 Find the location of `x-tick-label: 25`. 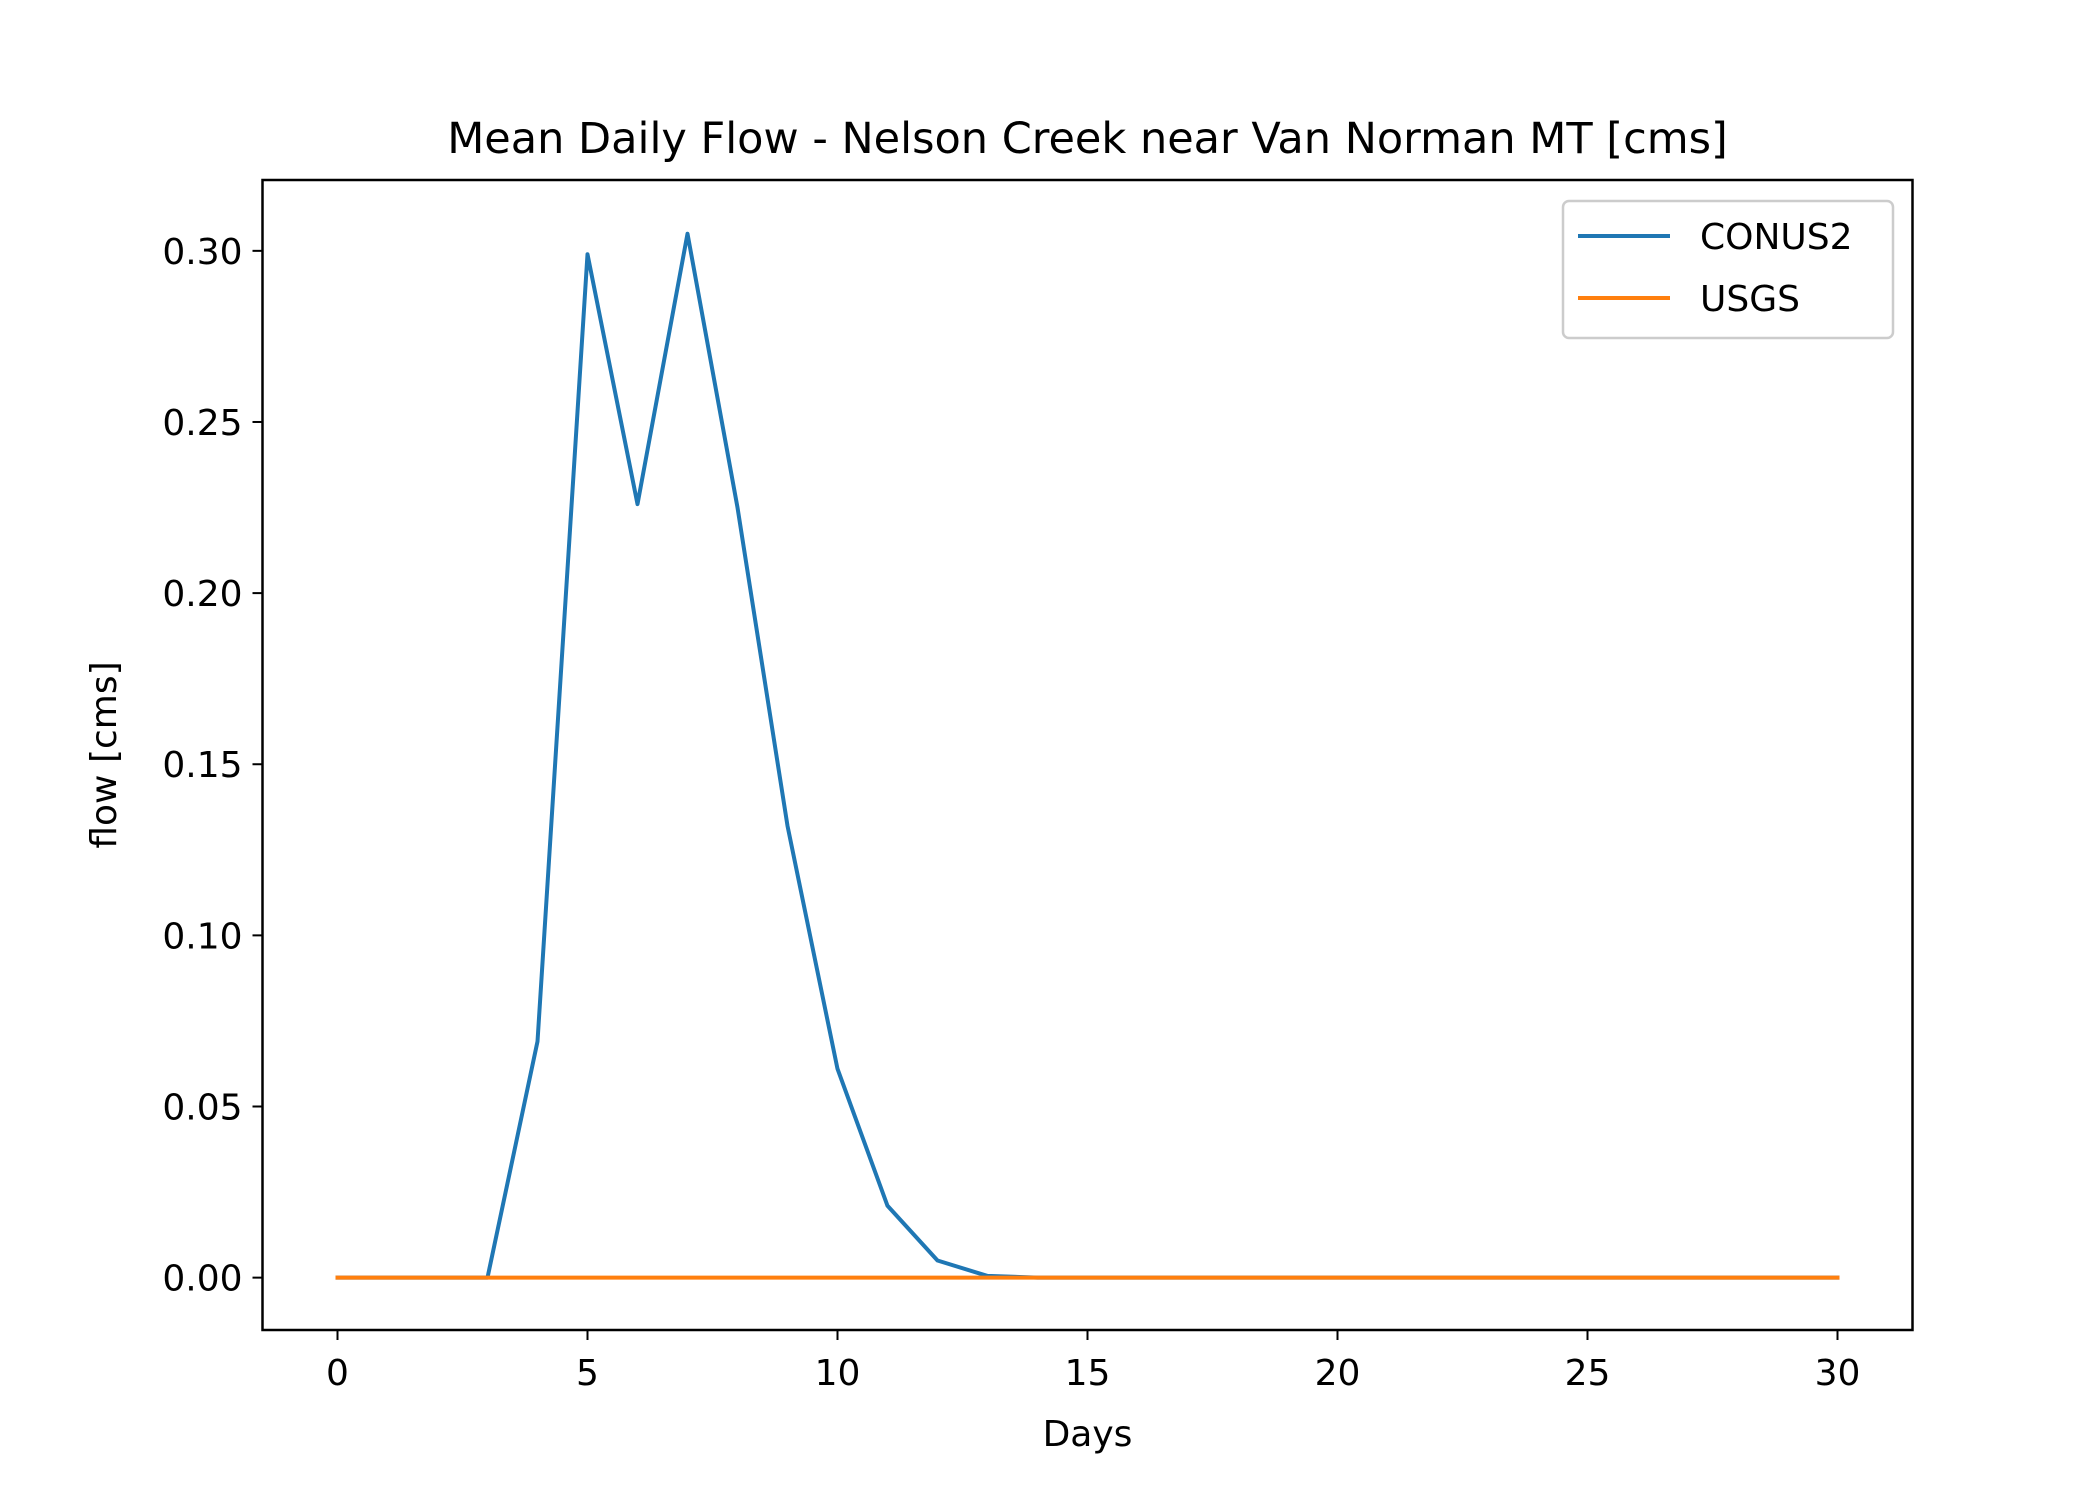

x-tick-label: 25 is located at coordinates (1588, 1373).